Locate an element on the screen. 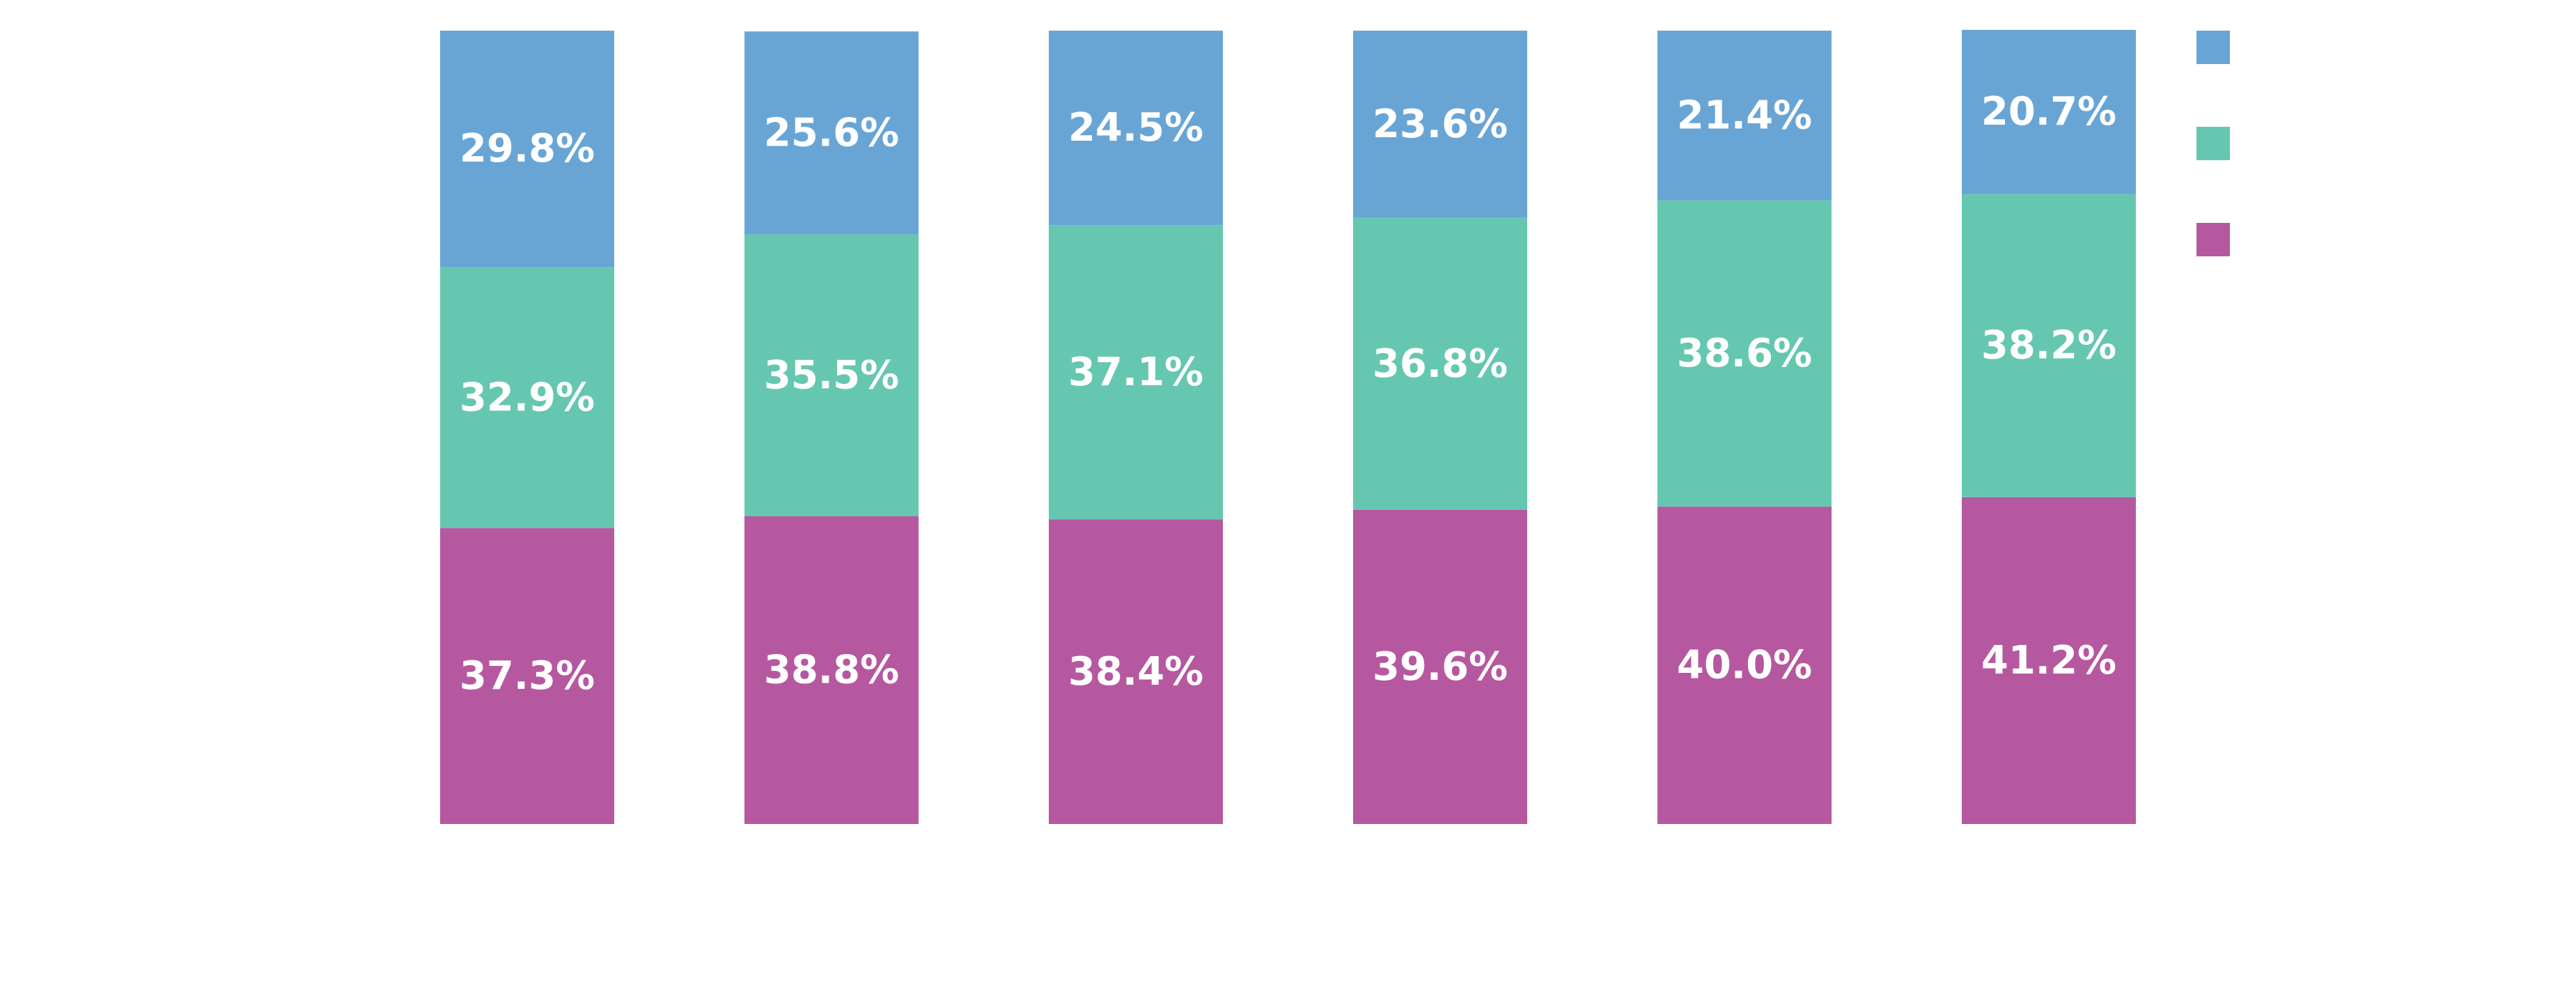  data-label: 20.7% is located at coordinates (2048, 111).